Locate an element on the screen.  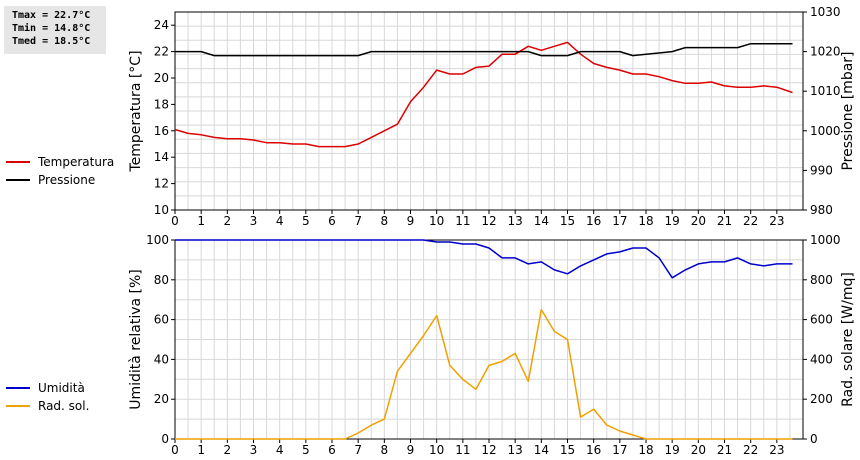
y-tick-label: 0 is located at coordinates (165, 439).